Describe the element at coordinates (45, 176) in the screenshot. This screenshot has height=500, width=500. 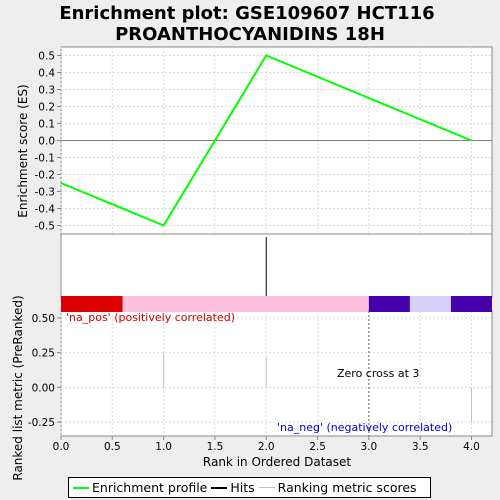
I see `es-y-tick-label: -0.2` at that location.